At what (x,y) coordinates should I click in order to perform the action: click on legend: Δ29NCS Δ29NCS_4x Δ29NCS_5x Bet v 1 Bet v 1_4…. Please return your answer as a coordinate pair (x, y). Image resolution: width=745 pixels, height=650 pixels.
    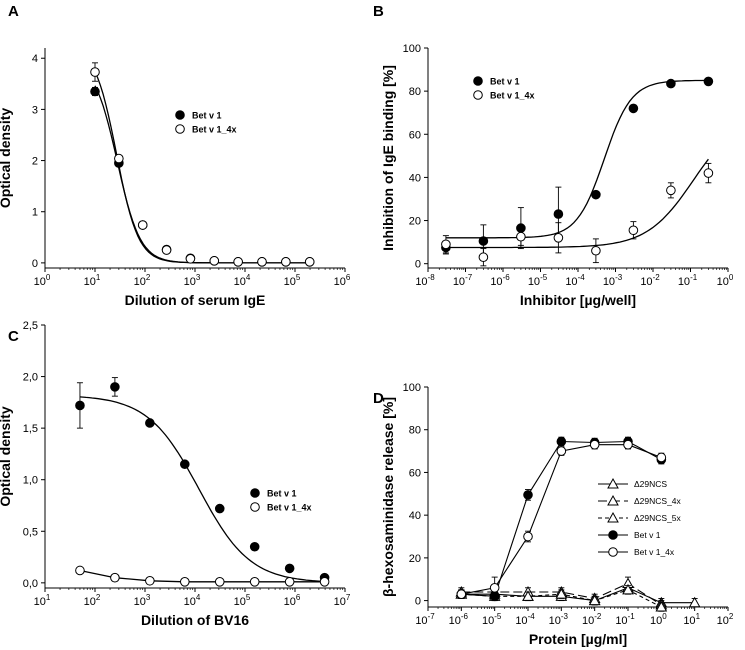
    Looking at the image, I should click on (640, 517).